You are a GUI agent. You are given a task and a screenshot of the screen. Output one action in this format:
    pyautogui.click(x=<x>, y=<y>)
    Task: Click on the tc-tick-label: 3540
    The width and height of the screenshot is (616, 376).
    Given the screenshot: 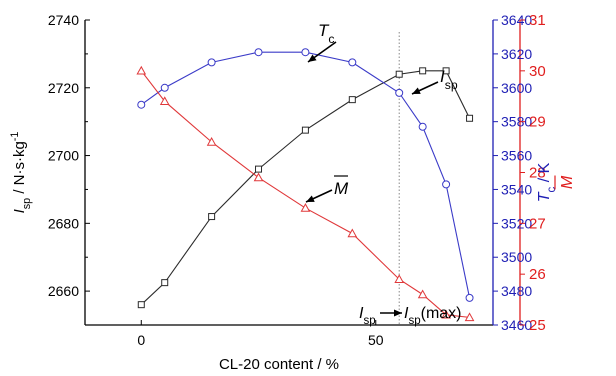 What is the action you would take?
    pyautogui.click(x=516, y=189)
    